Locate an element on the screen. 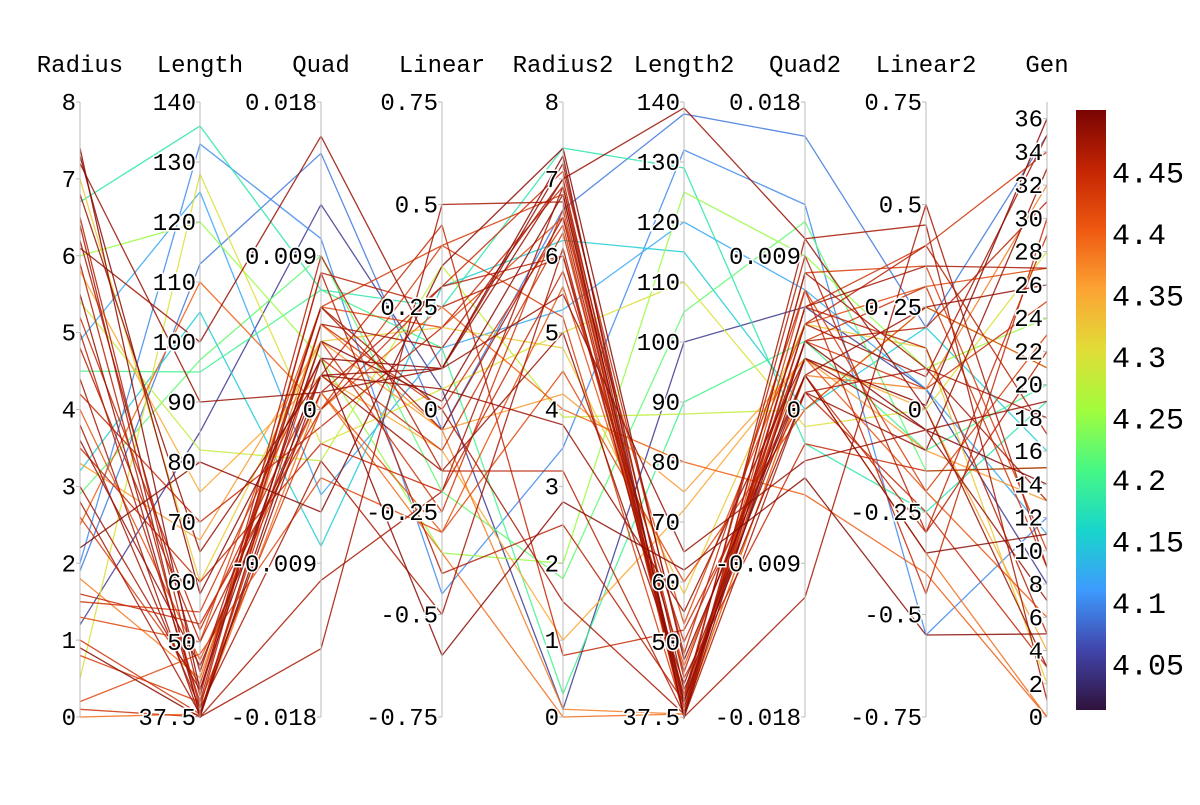 The width and height of the screenshot is (1200, 805). axis-tick-label: 0.018 is located at coordinates (281, 104).